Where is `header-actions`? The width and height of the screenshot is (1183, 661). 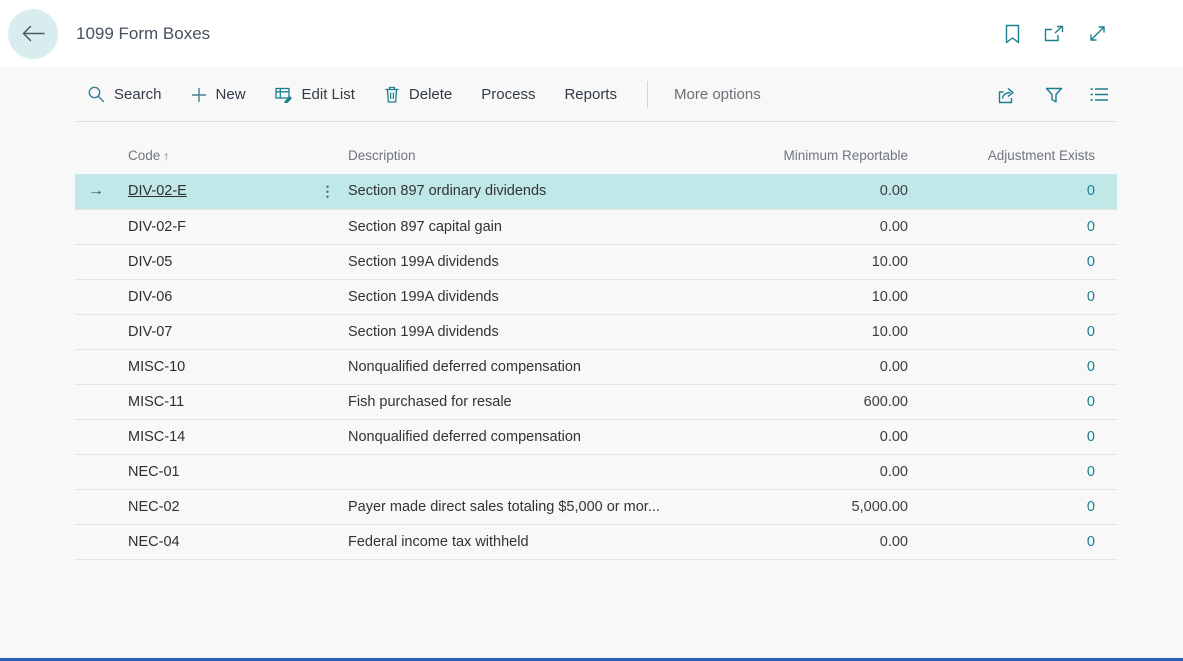 header-actions is located at coordinates (1056, 34).